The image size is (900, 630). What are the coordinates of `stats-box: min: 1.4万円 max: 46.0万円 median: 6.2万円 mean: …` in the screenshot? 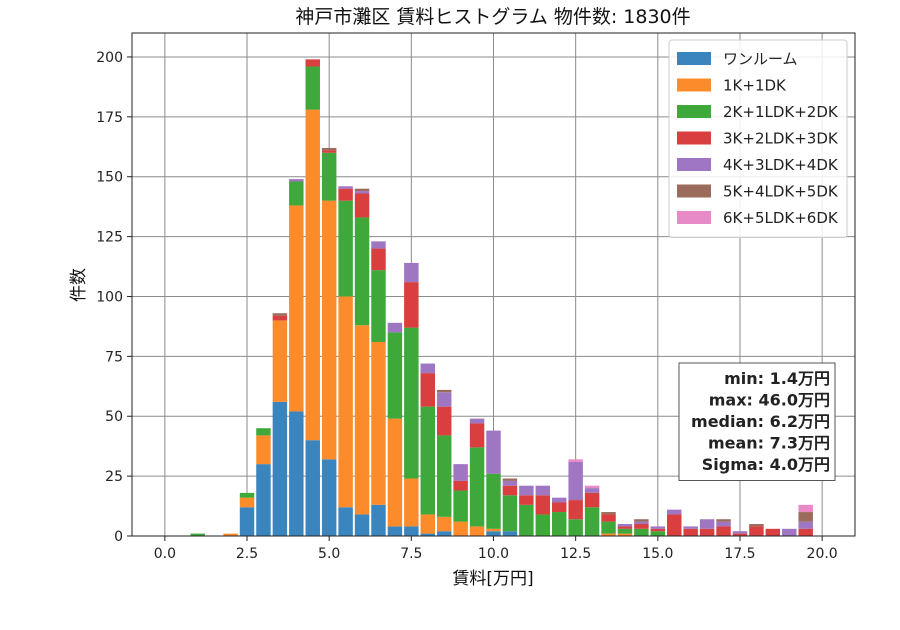 It's located at (757, 421).